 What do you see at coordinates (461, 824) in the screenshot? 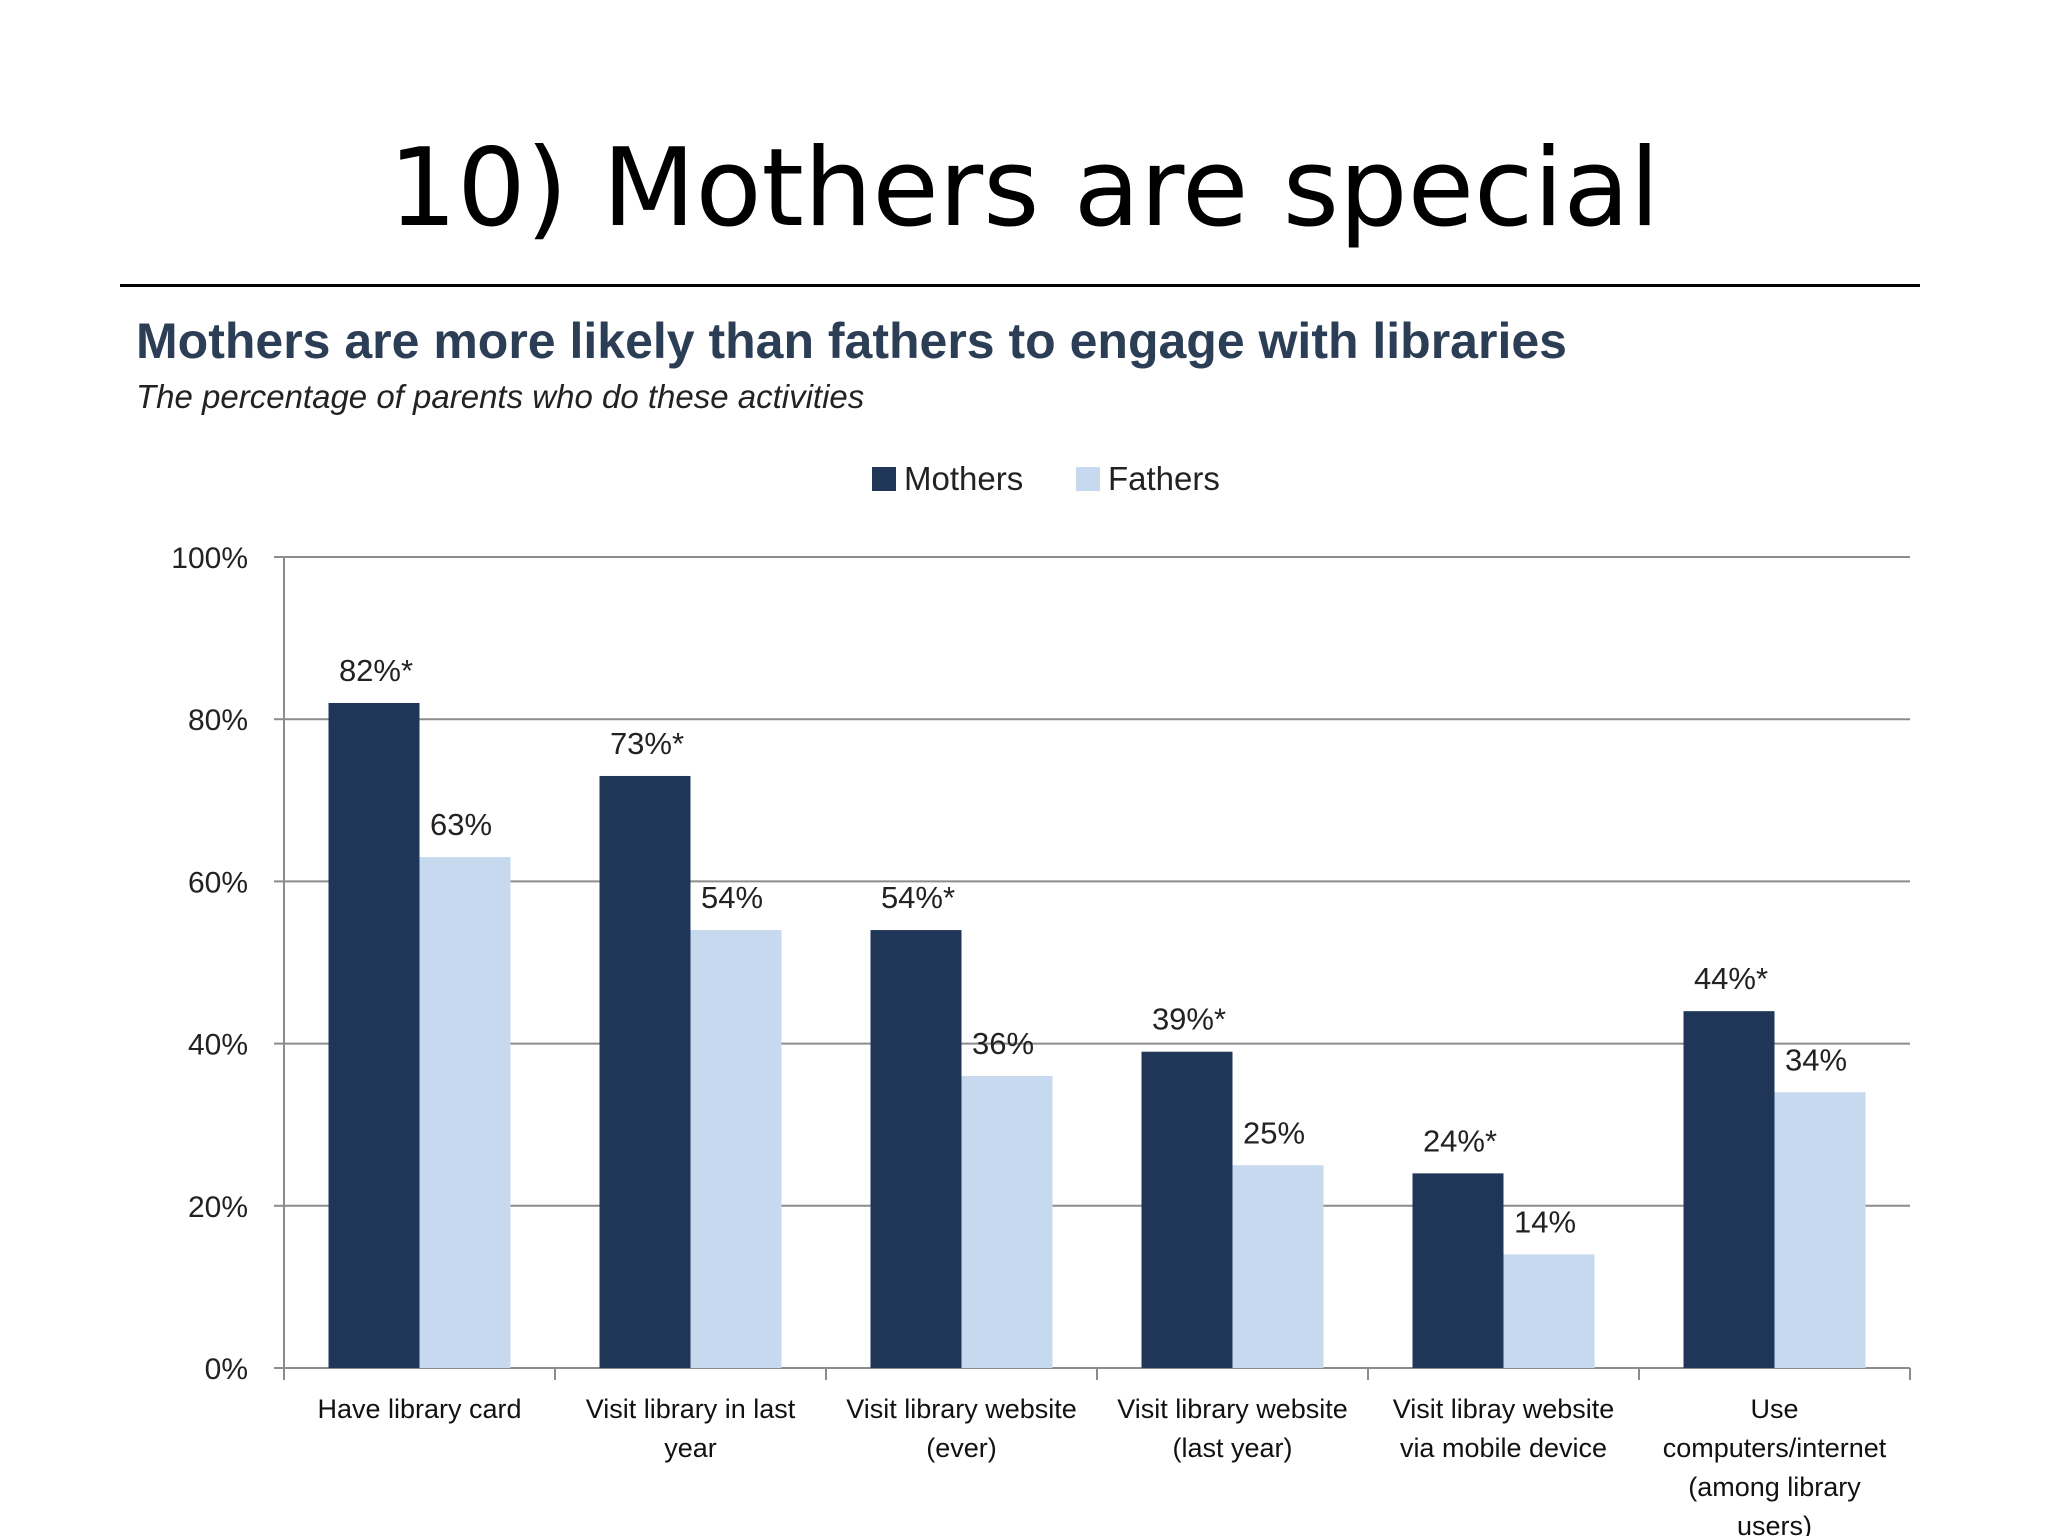
I see `data-label: 63%` at bounding box center [461, 824].